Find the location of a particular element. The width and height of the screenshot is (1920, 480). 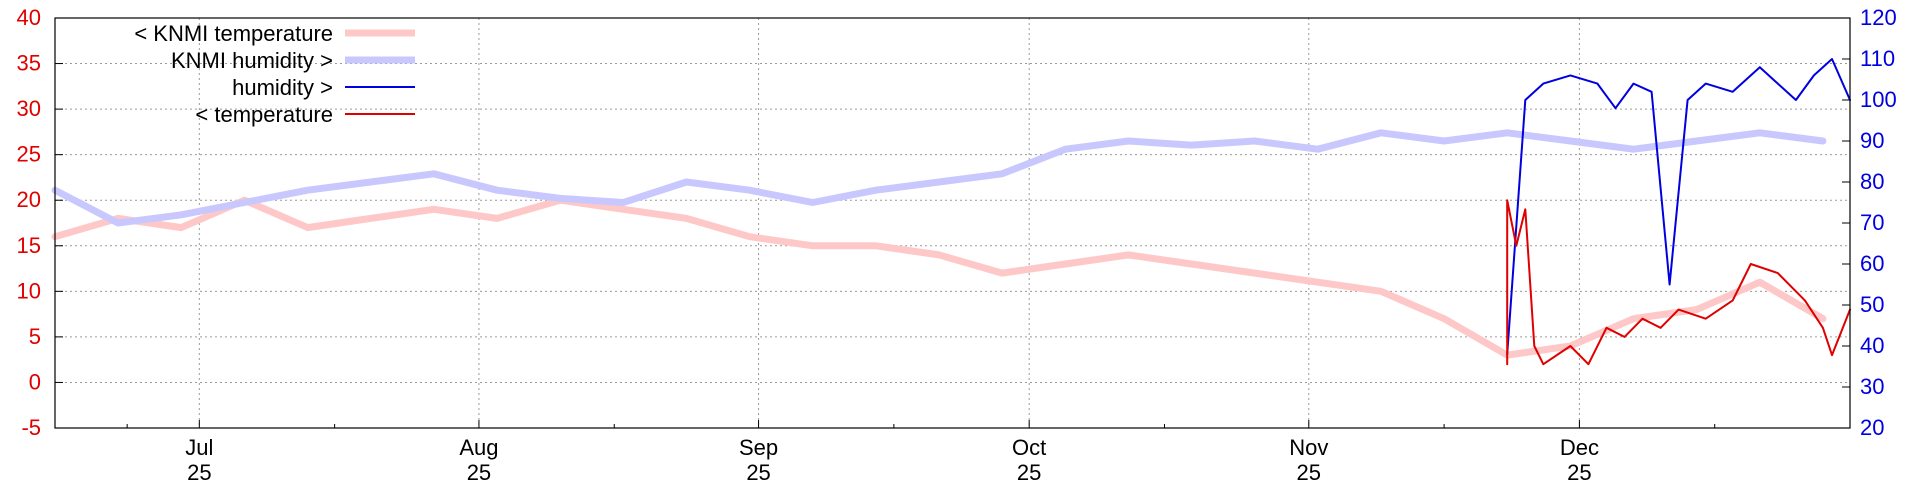

tick-label-right: 120 is located at coordinates (1878, 17).